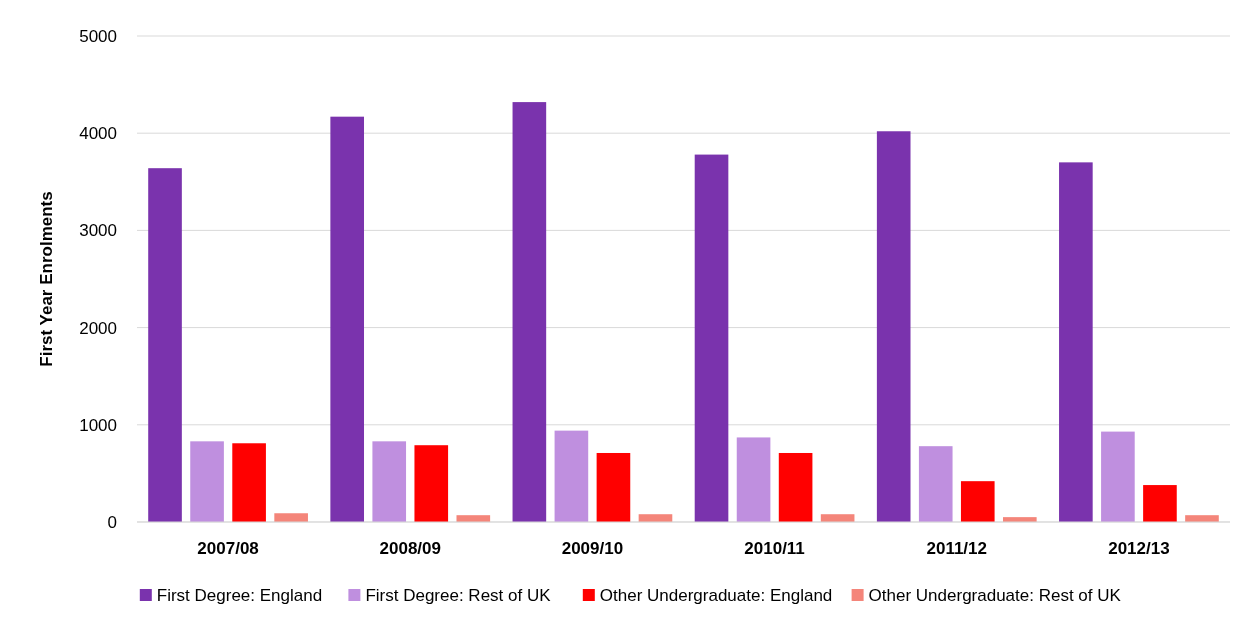  Describe the element at coordinates (458, 595) in the screenshot. I see `legend-label: First Degree: Rest of UK` at that location.